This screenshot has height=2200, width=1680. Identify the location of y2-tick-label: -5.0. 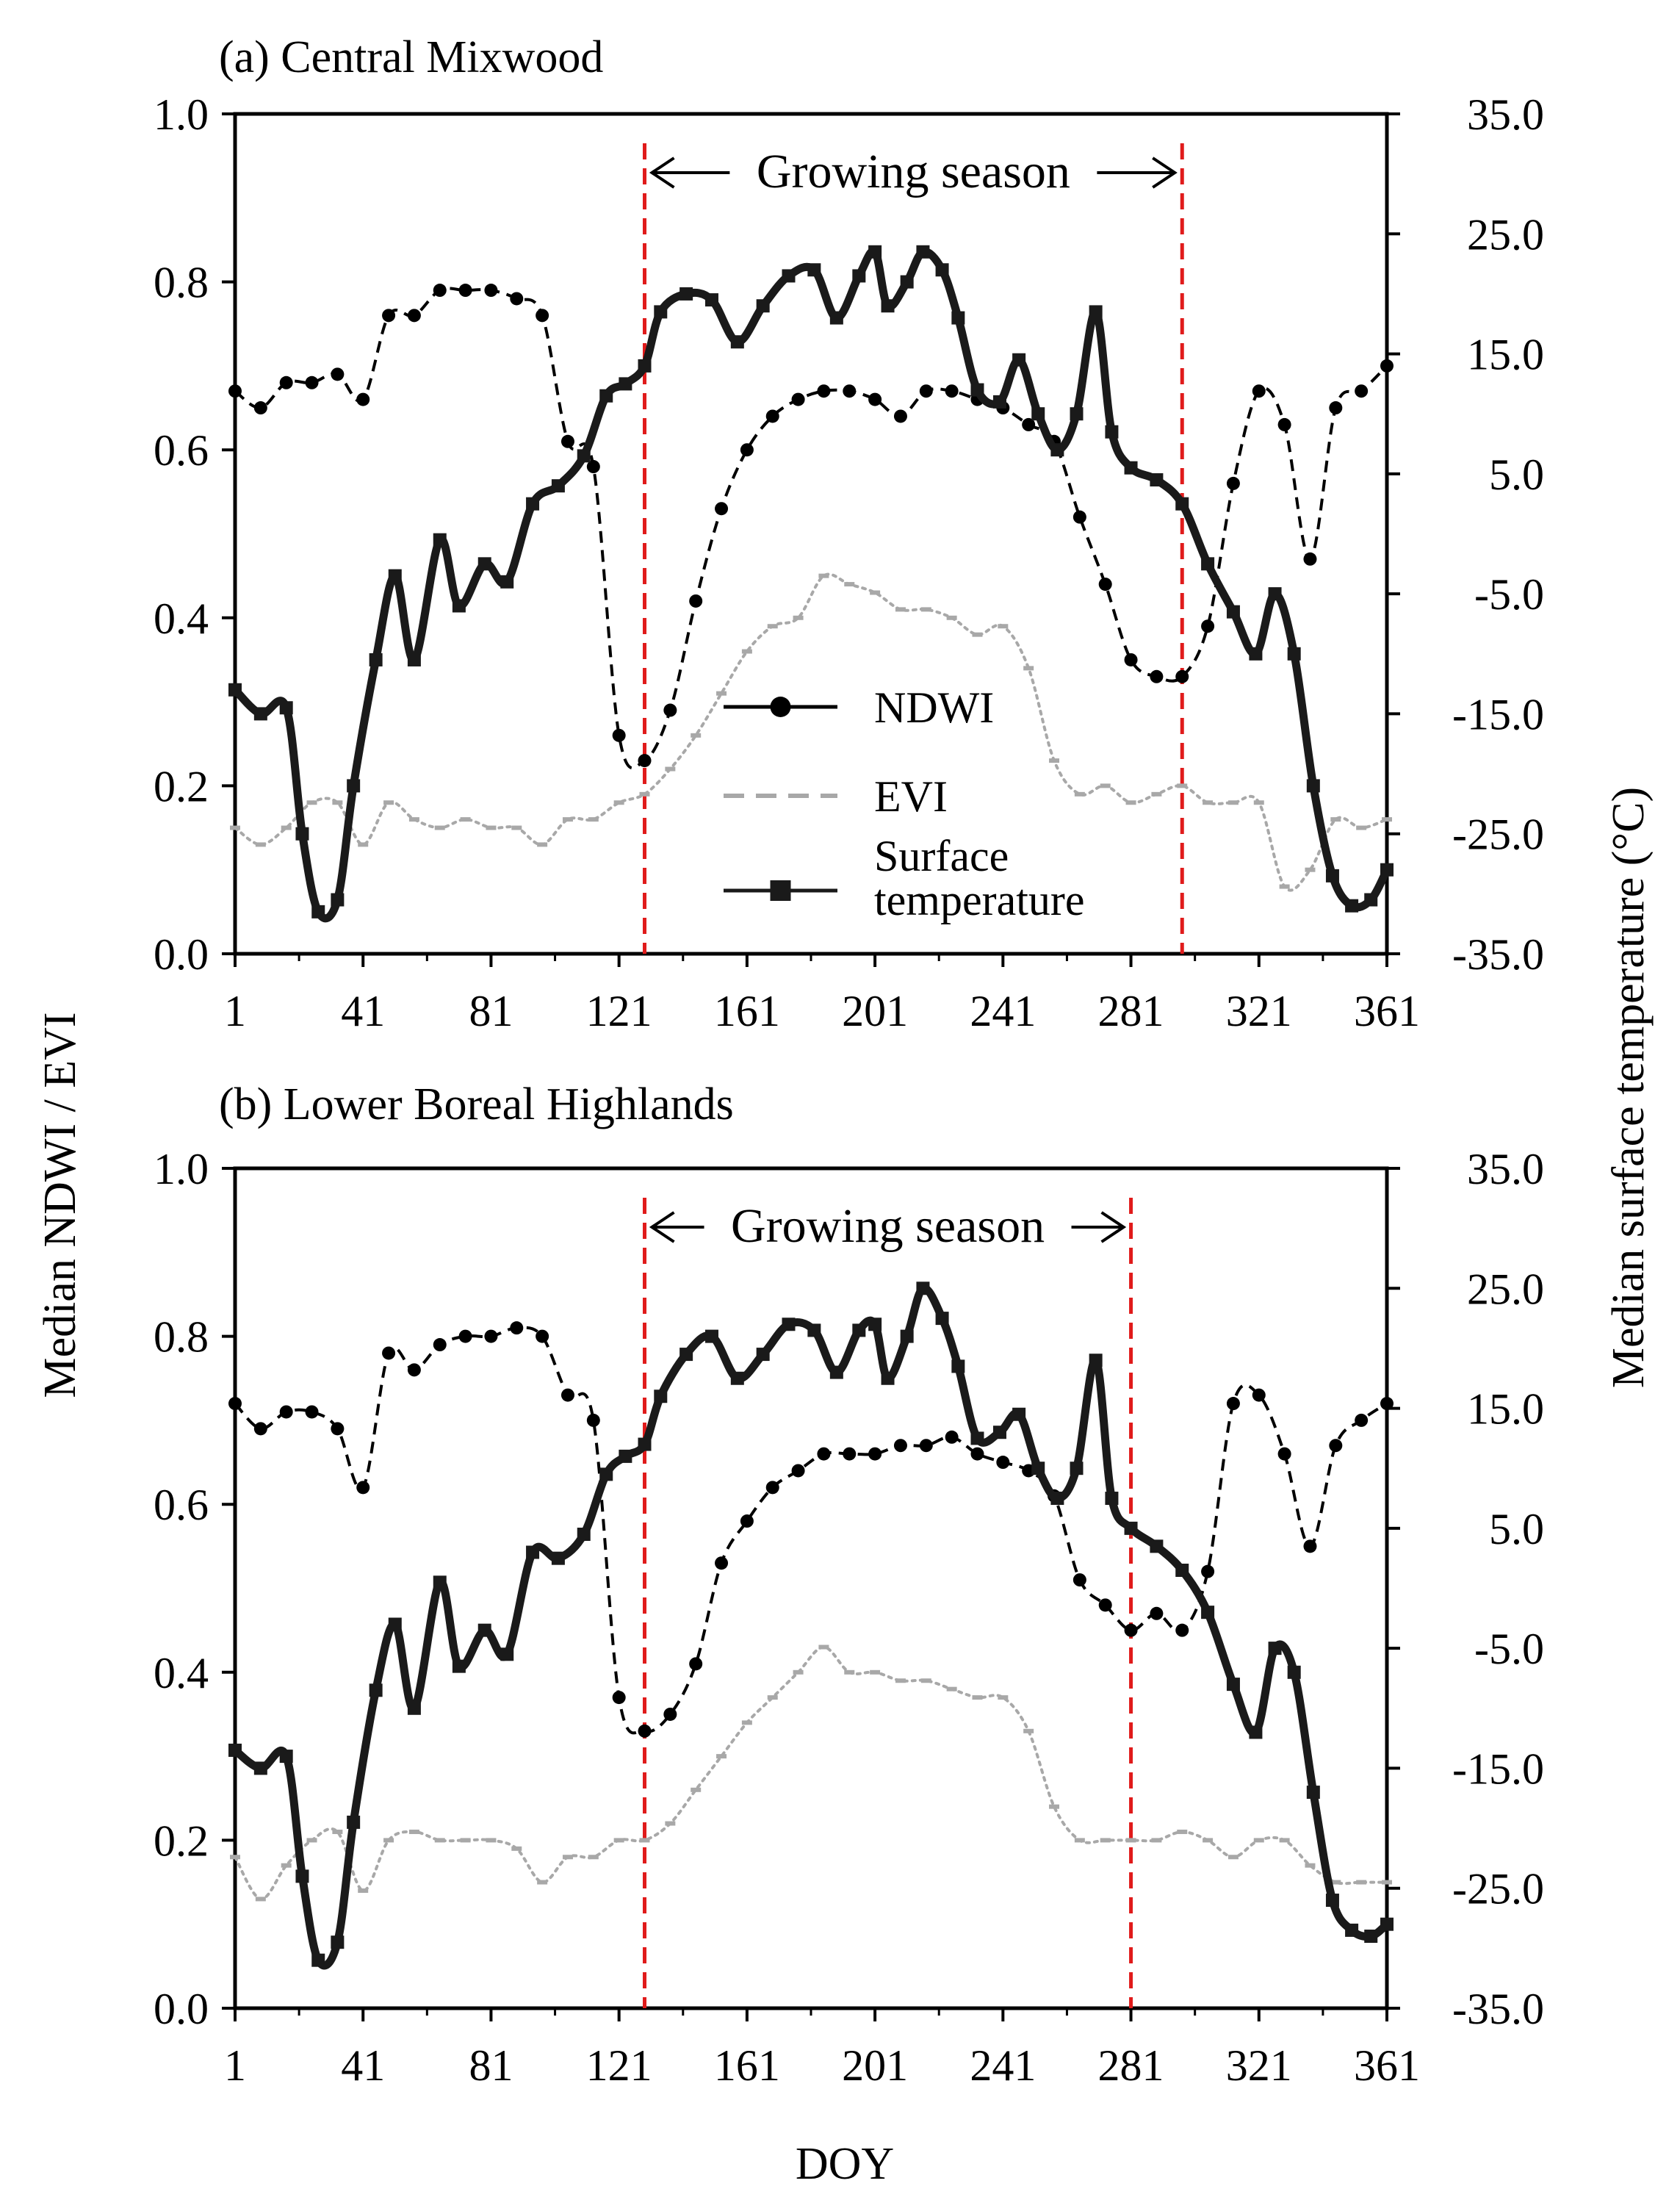
(1509, 594).